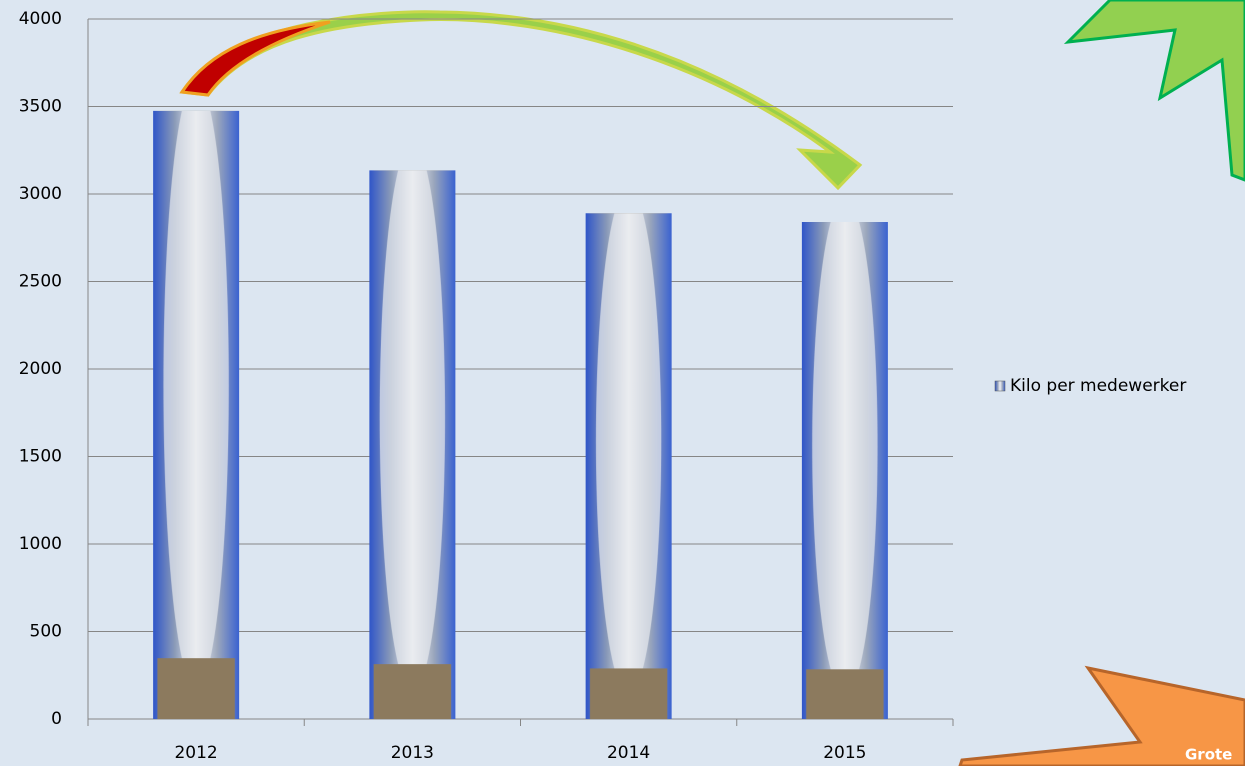  I want to click on y-tick-label: 0, so click(56, 719).